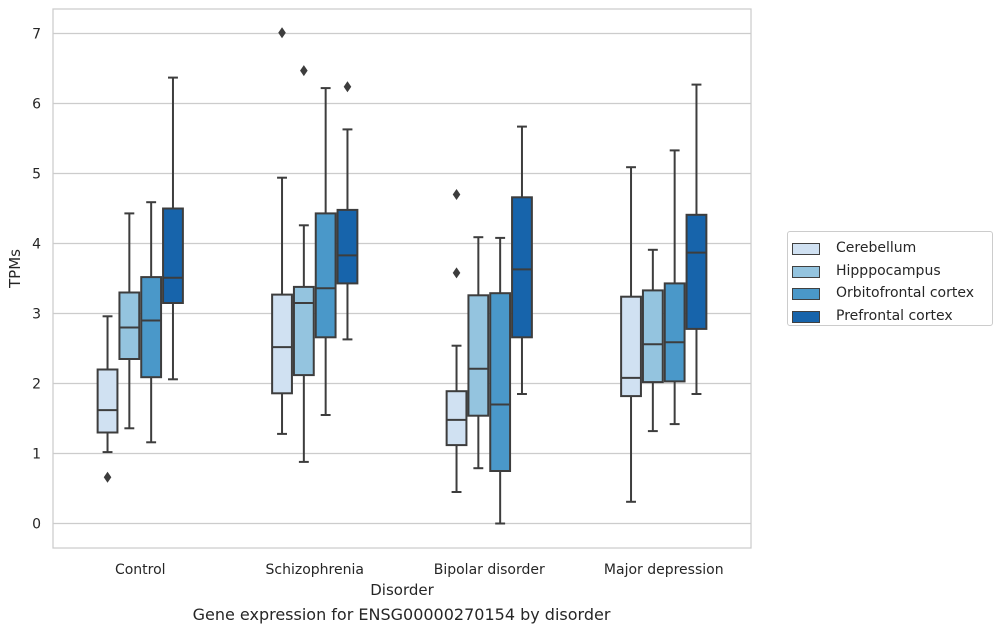 Image resolution: width=1003 pixels, height=634 pixels. What do you see at coordinates (36, 245) in the screenshot?
I see `y-tick-label: 4` at bounding box center [36, 245].